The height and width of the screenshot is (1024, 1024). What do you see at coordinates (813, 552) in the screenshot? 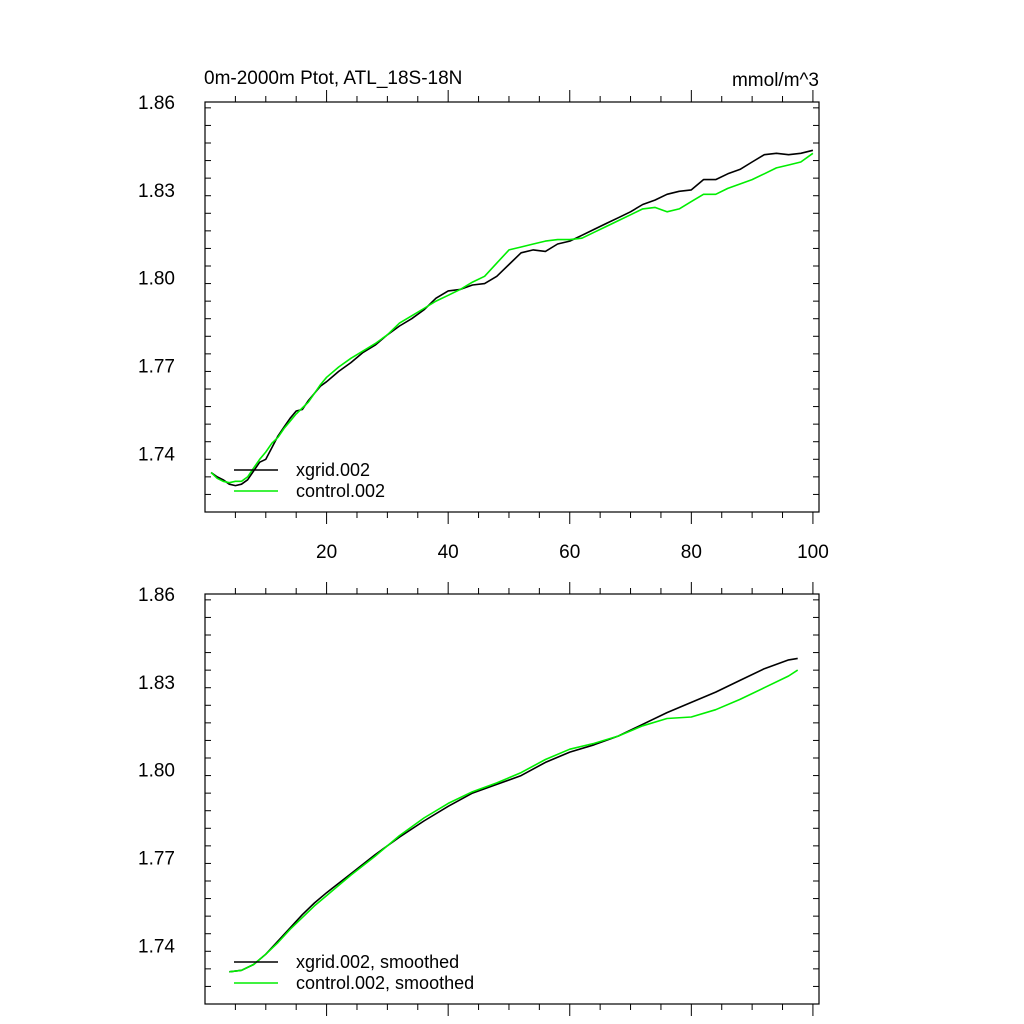
I see `x-tick-label: 100` at bounding box center [813, 552].